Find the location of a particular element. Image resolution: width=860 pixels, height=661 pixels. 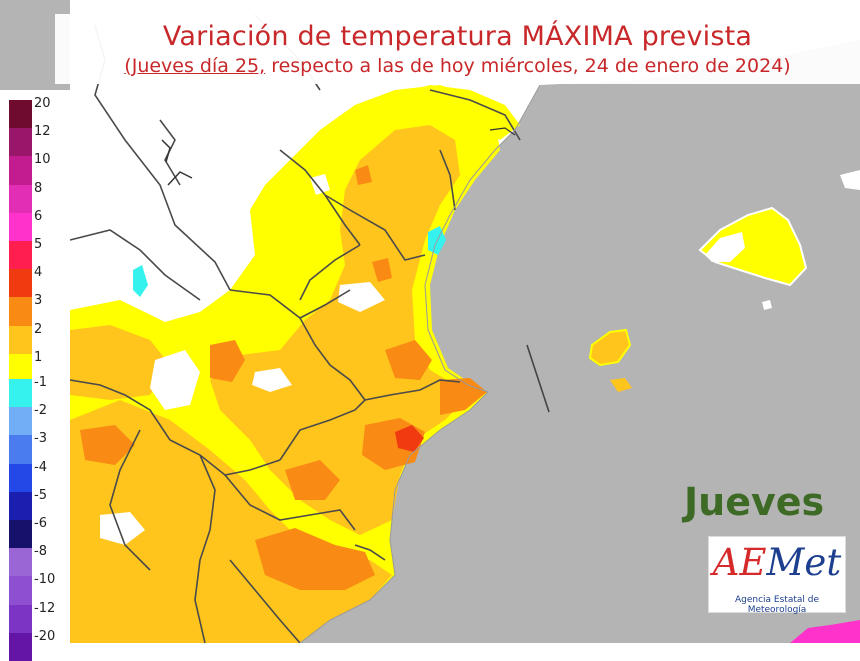

island-ibiza is located at coordinates (610, 347).